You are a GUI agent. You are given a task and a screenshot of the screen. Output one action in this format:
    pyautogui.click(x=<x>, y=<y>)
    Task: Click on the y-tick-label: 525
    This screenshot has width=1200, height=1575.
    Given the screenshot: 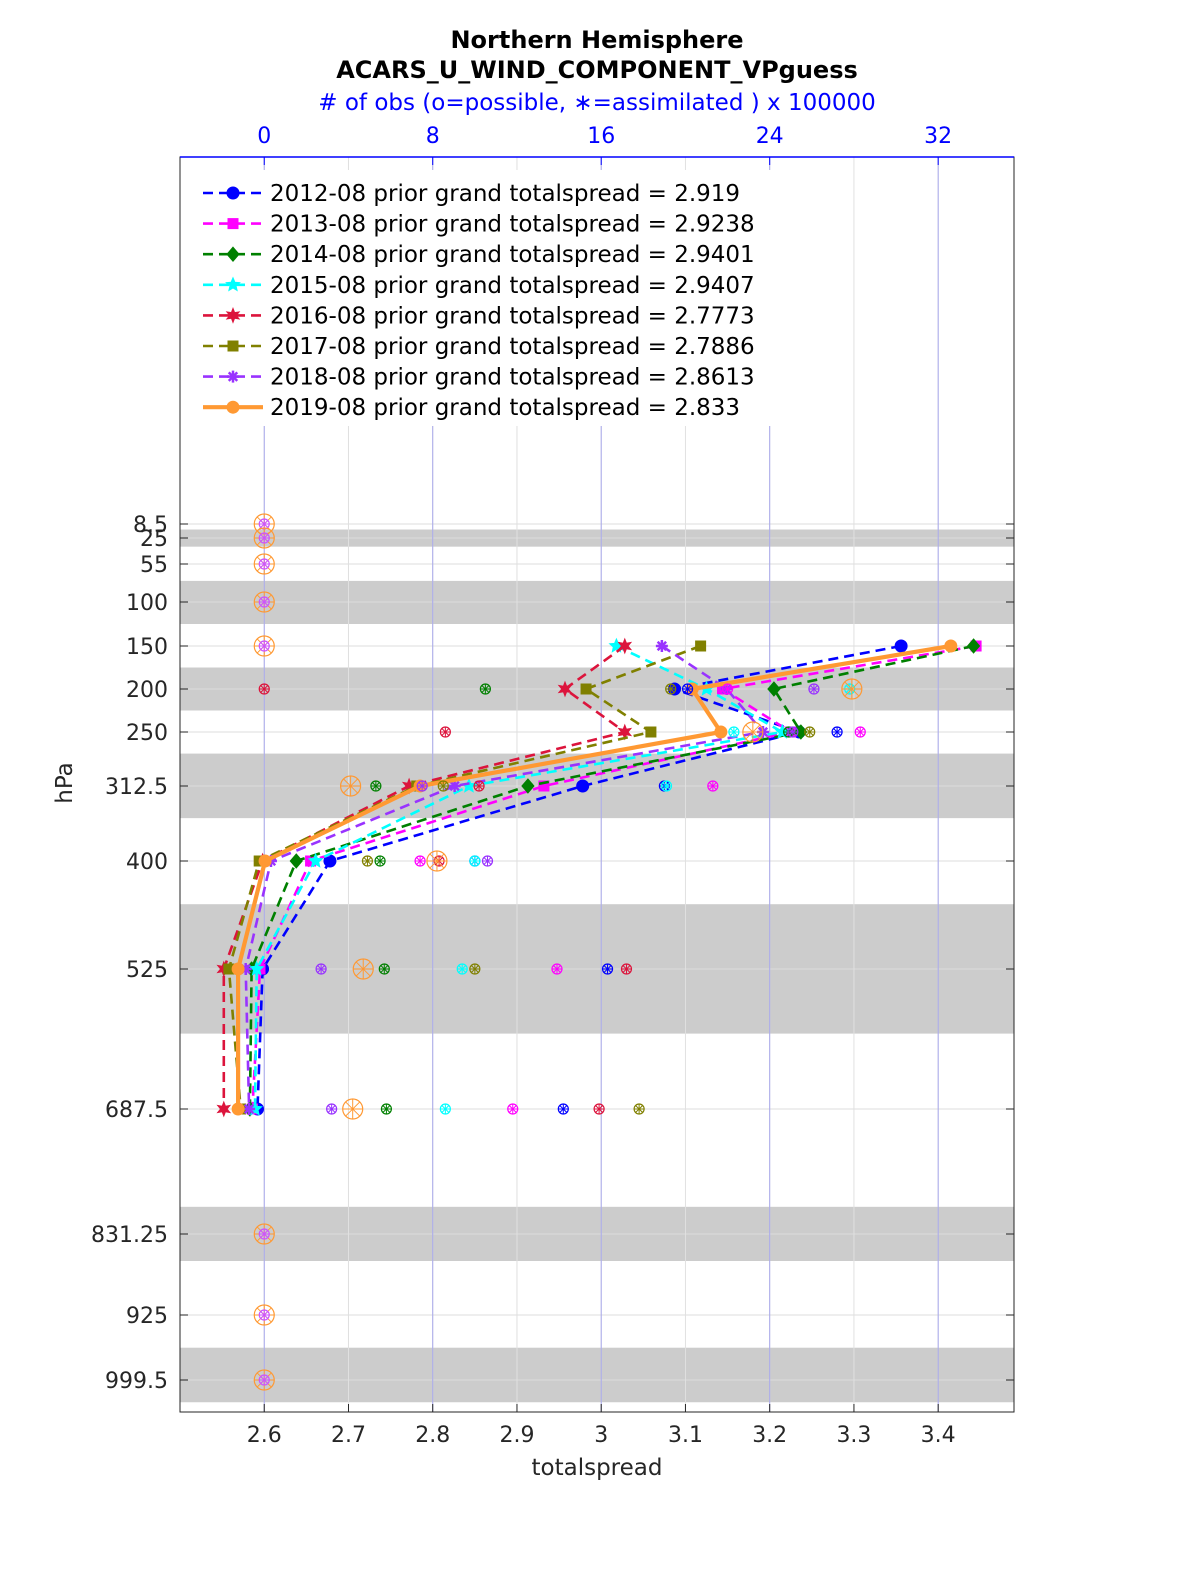 What is the action you would take?
    pyautogui.click(x=147, y=970)
    